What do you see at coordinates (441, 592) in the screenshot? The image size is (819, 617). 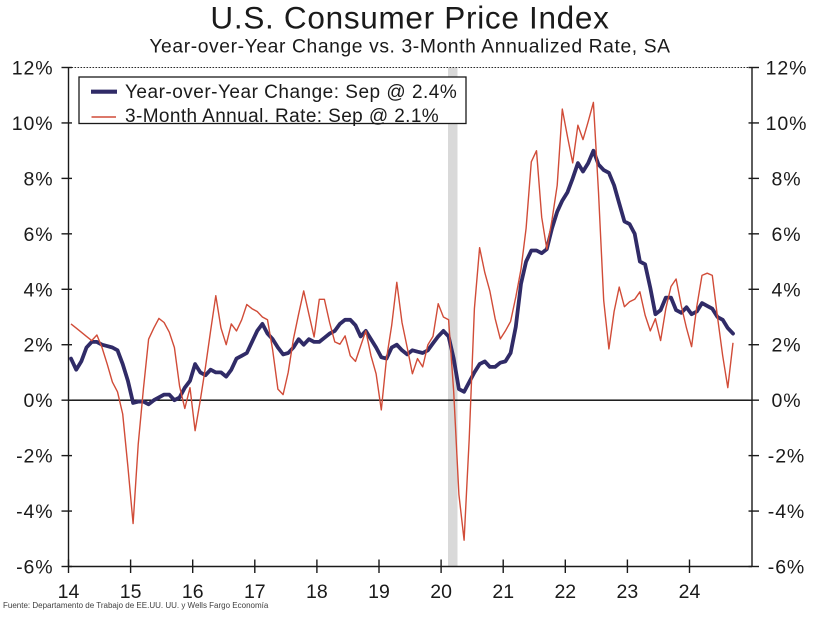 I see `svg-text: 20` at bounding box center [441, 592].